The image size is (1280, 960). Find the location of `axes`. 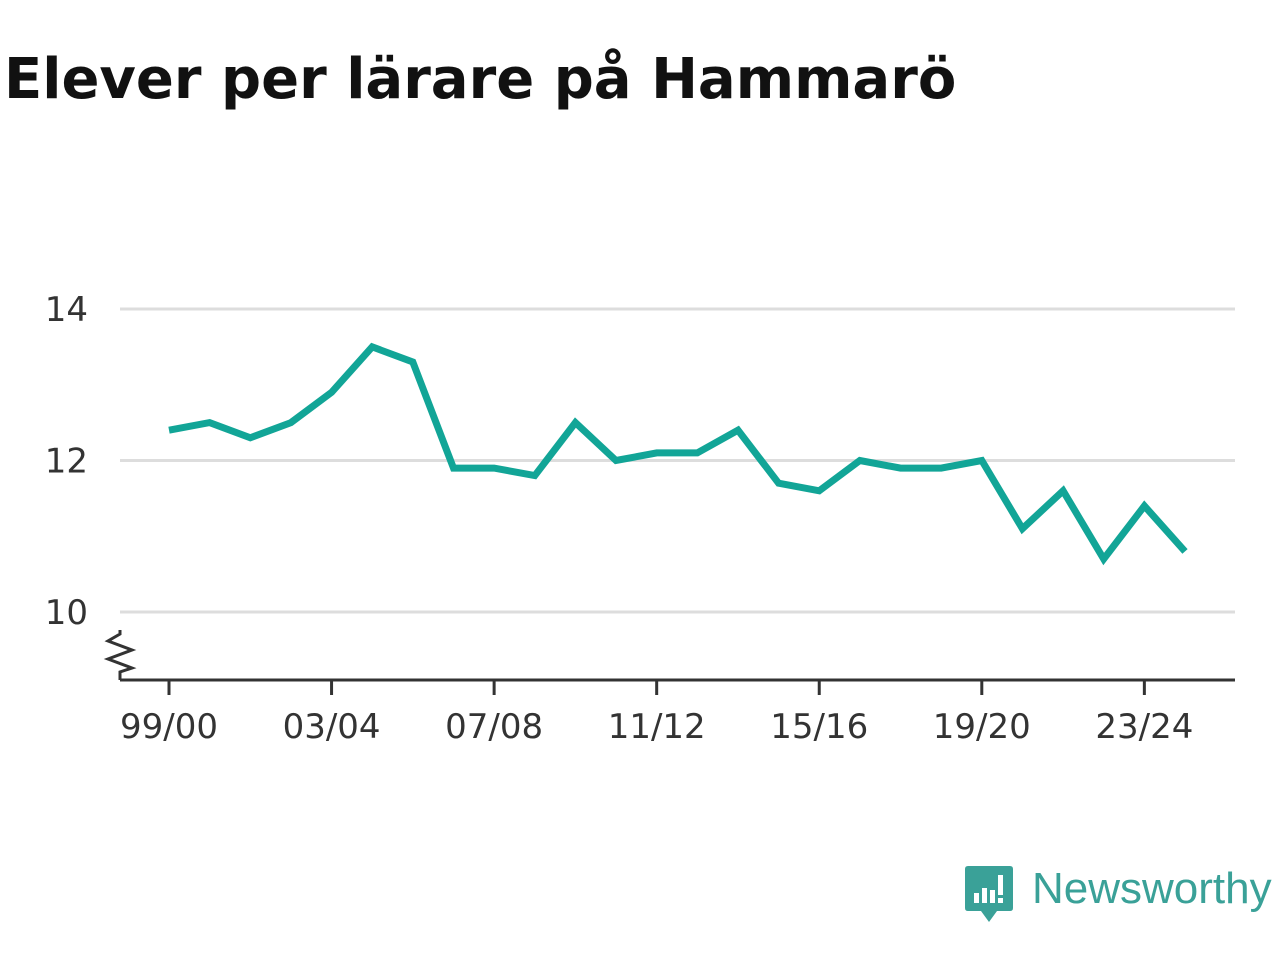

axes is located at coordinates (669, 662).